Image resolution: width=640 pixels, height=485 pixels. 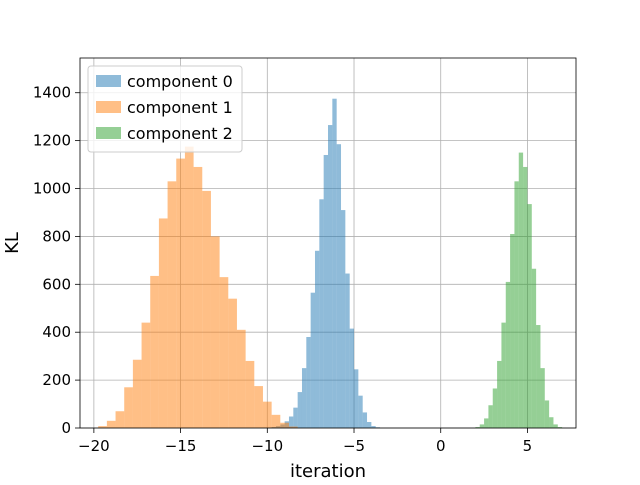 What do you see at coordinates (180, 107) in the screenshot?
I see `legend-label: component 1` at bounding box center [180, 107].